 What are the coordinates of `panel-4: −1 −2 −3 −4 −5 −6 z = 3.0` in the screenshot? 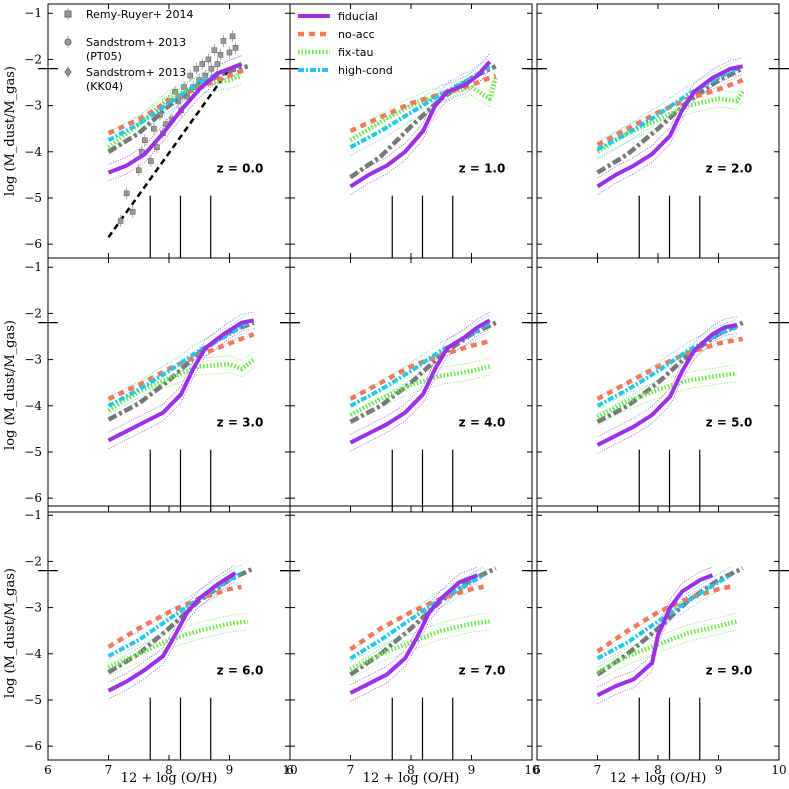 It's located at (162, 385).